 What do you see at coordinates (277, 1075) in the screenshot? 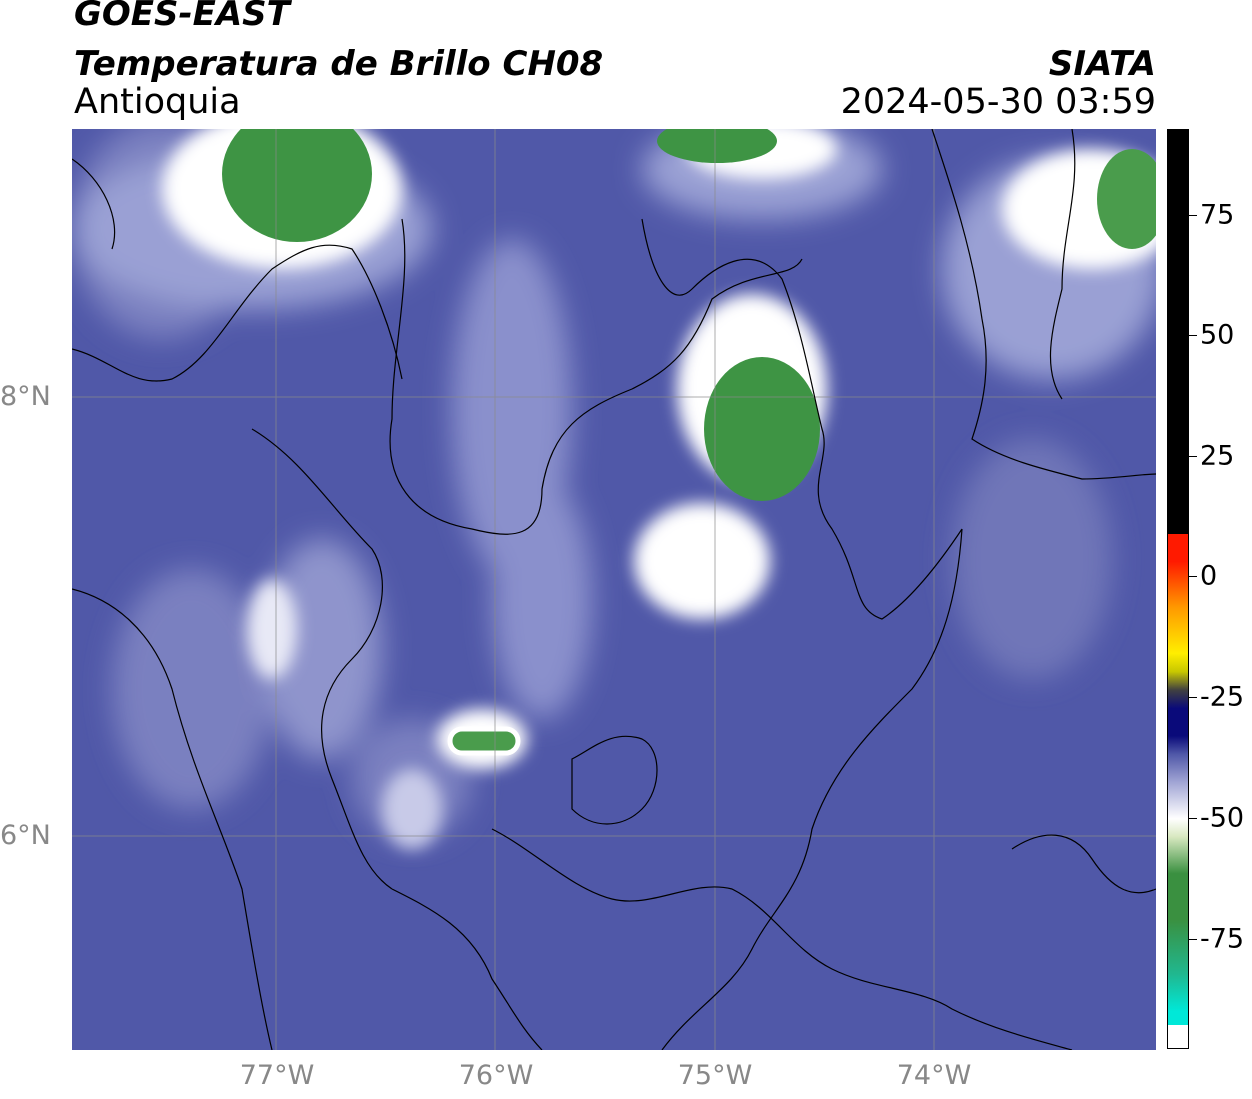
I see `lon-label-77w: 77°W` at bounding box center [277, 1075].